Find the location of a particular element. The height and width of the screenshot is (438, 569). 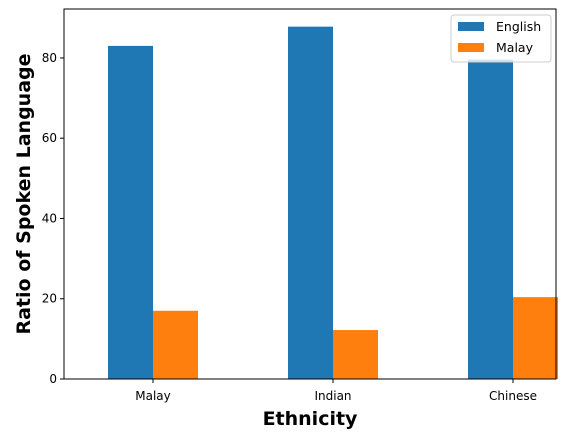

x-tick-label: Chinese is located at coordinates (513, 396).